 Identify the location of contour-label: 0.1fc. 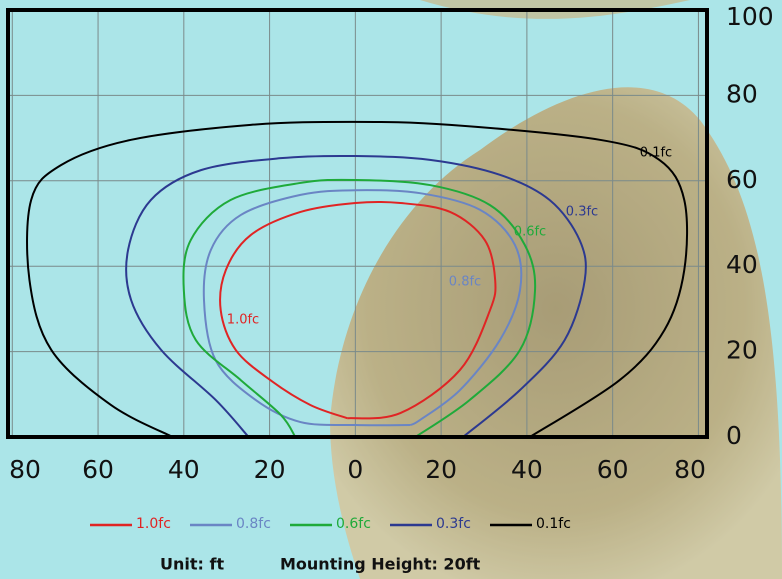
(656, 153).